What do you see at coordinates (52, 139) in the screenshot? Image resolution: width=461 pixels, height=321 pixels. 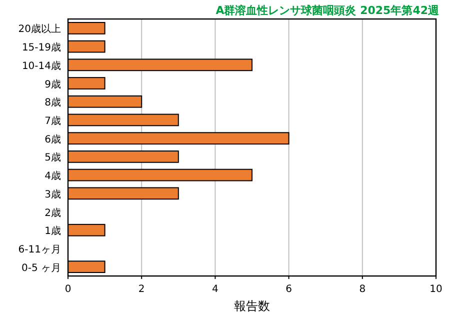 I see `y-tick-label: 6歳` at bounding box center [52, 139].